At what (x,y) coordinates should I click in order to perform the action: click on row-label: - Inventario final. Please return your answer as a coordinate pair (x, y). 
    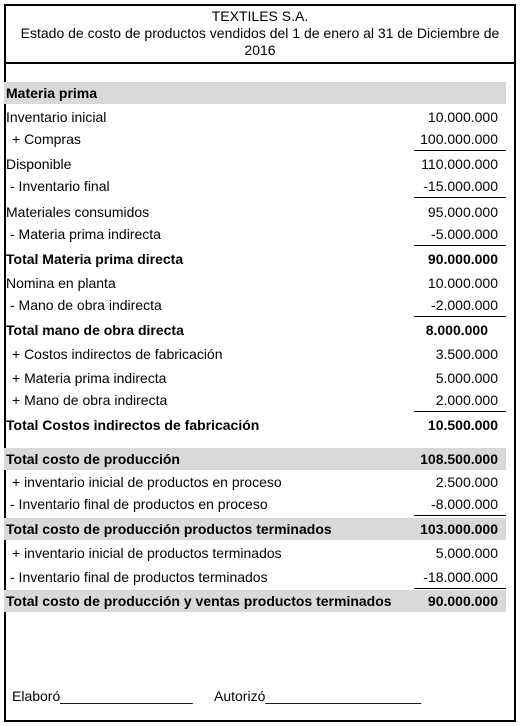
    Looking at the image, I should click on (60, 186).